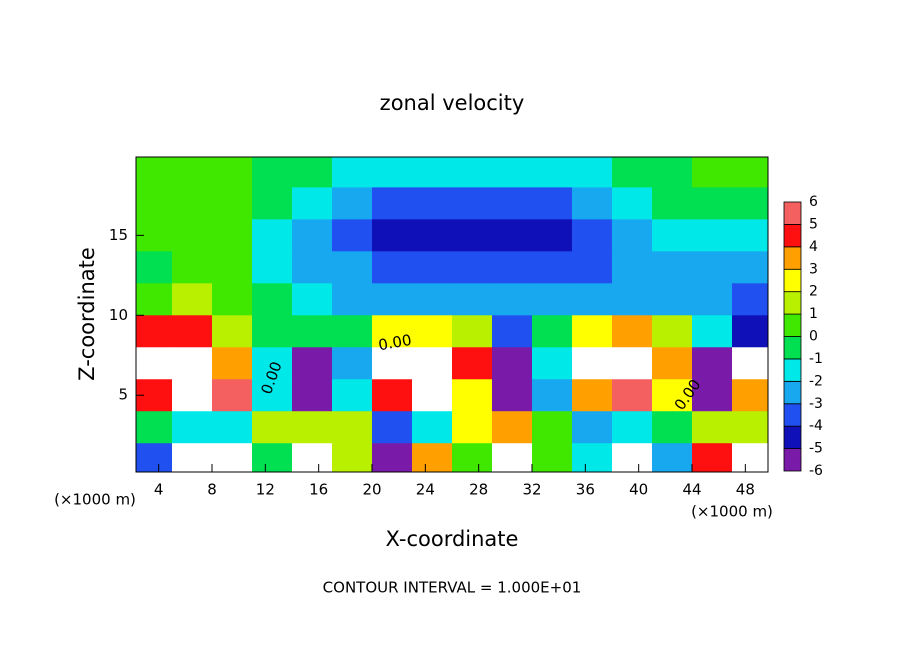 Image resolution: width=904 pixels, height=658 pixels. What do you see at coordinates (452, 103) in the screenshot?
I see `chart-title: zonal velocity` at bounding box center [452, 103].